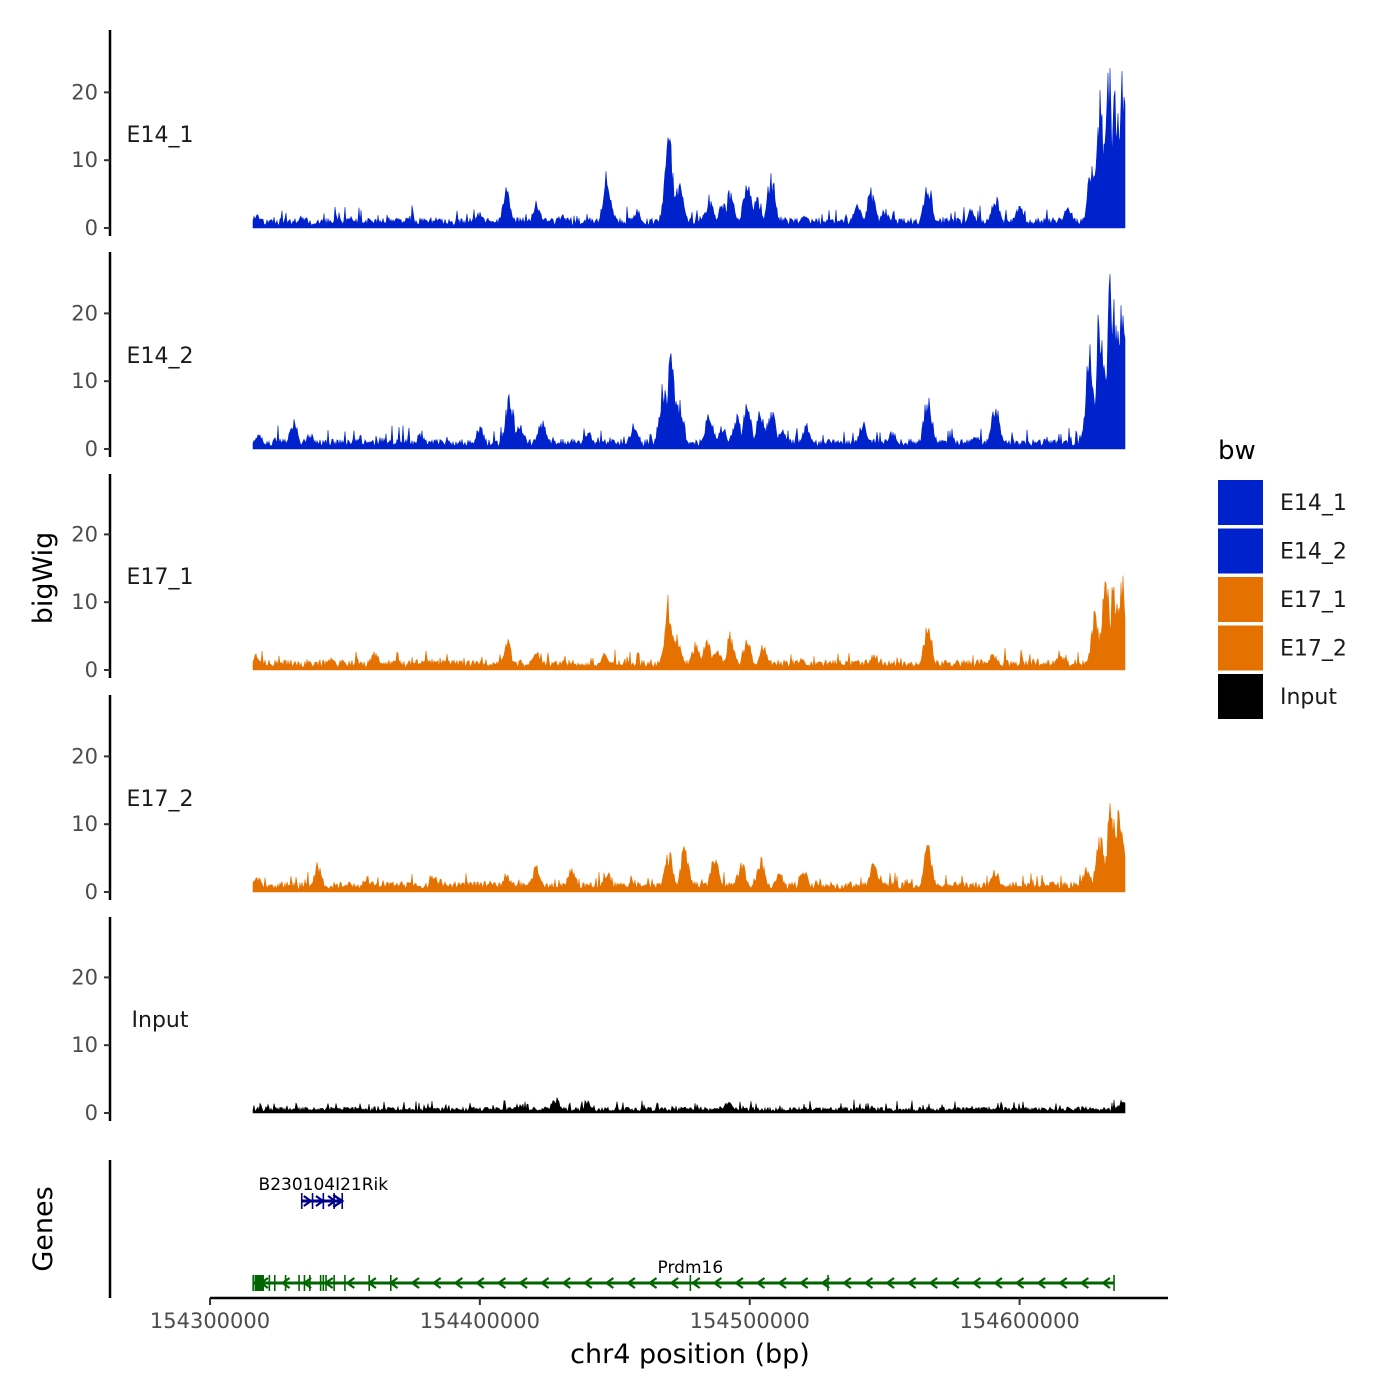  What do you see at coordinates (160, 799) in the screenshot?
I see `track-label-E17_2: E17_2` at bounding box center [160, 799].